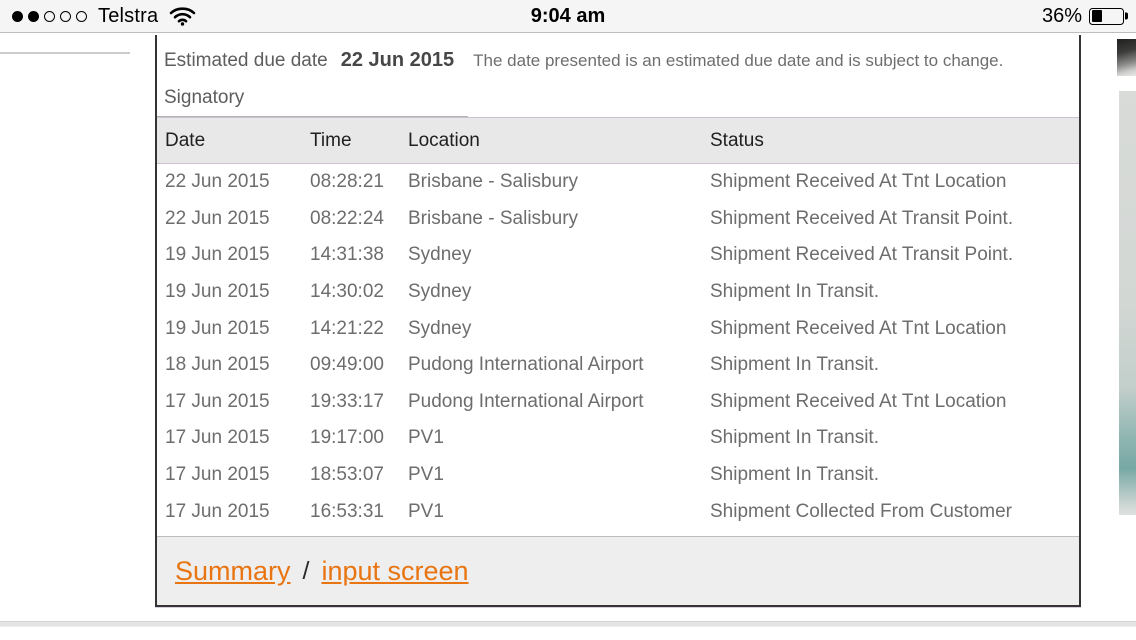 The width and height of the screenshot is (1136, 640). What do you see at coordinates (1126, 57) in the screenshot?
I see `clipped-photo-top` at bounding box center [1126, 57].